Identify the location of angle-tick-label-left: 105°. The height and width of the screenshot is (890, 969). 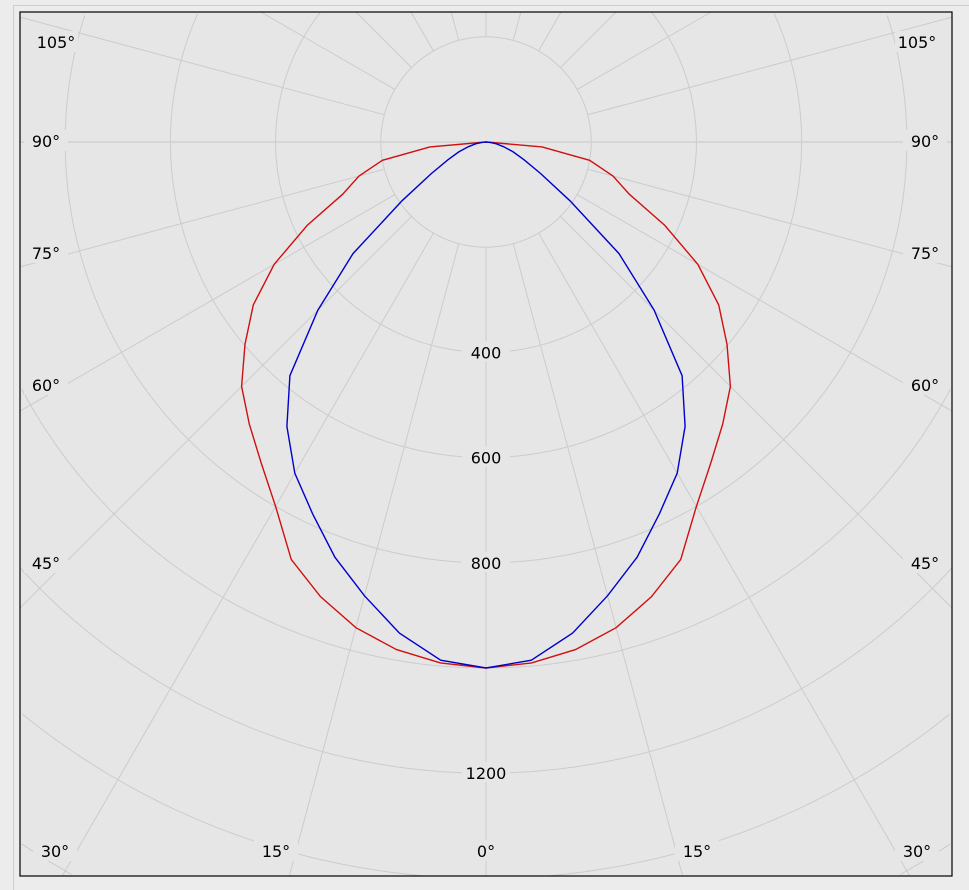
(56, 42).